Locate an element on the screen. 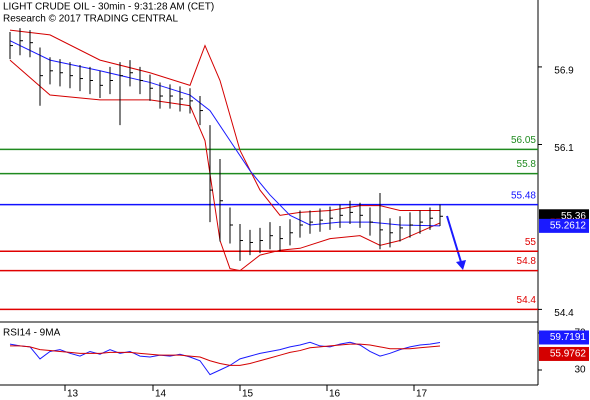  rsi-title: RSI14 - 9MA is located at coordinates (32, 333).